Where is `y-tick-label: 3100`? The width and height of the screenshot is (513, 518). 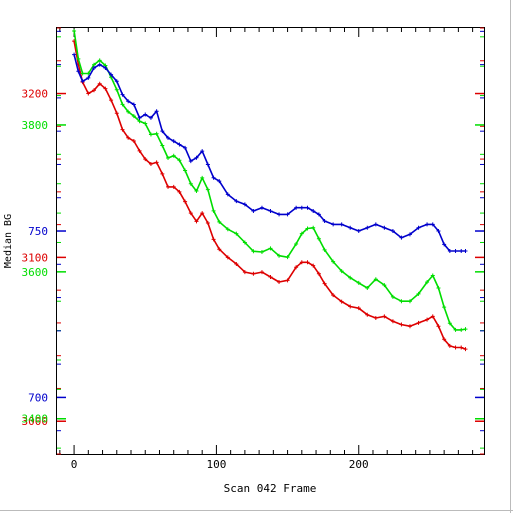
y-tick-label: 3100 is located at coordinates (35, 257).